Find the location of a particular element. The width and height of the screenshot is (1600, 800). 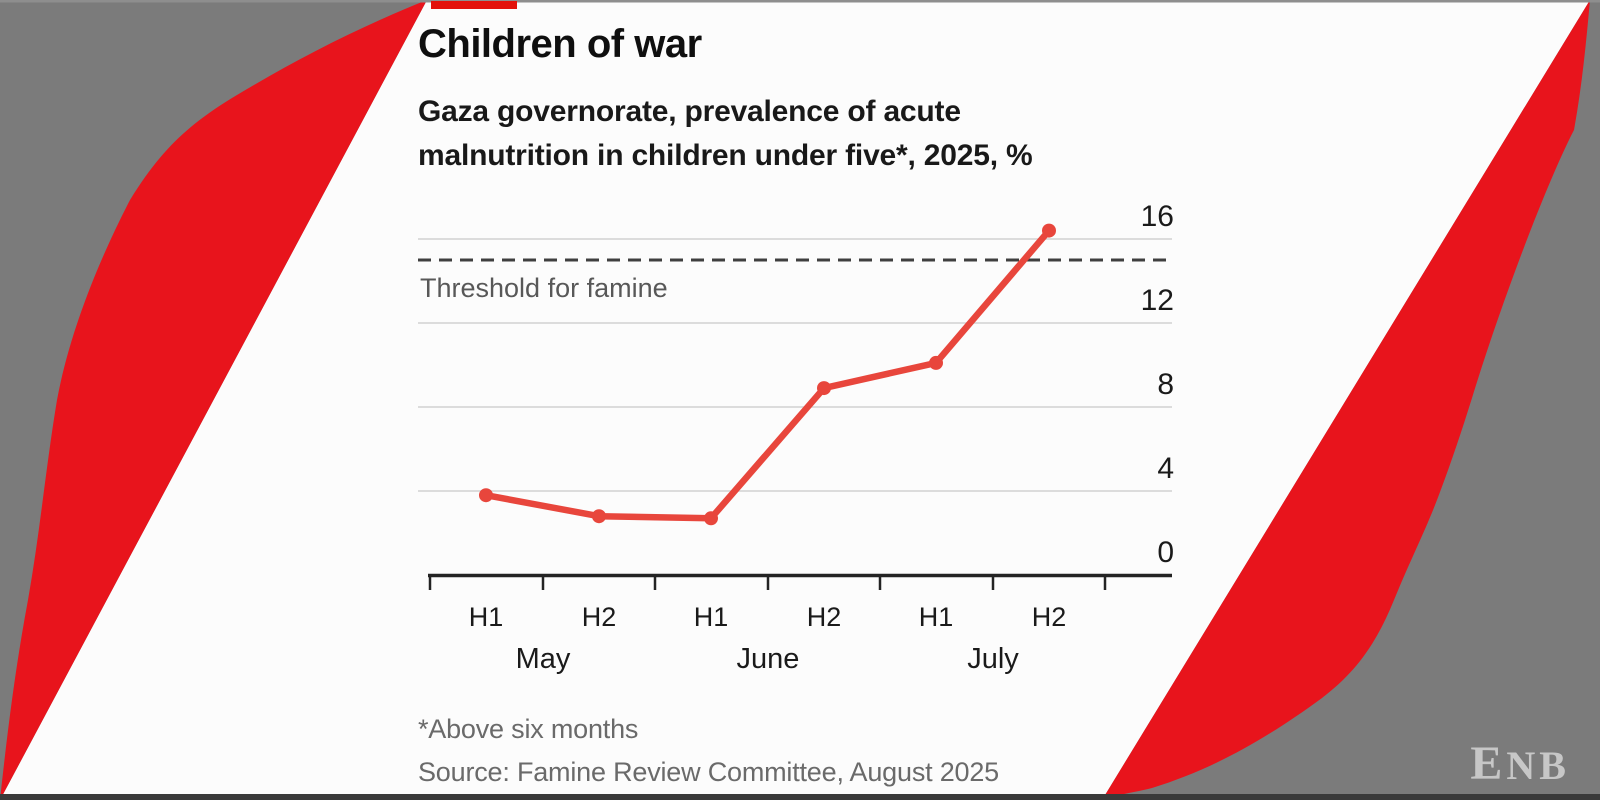

chart-subtitle-line1: Gaza governorate, prevalence of acute is located at coordinates (689, 111).